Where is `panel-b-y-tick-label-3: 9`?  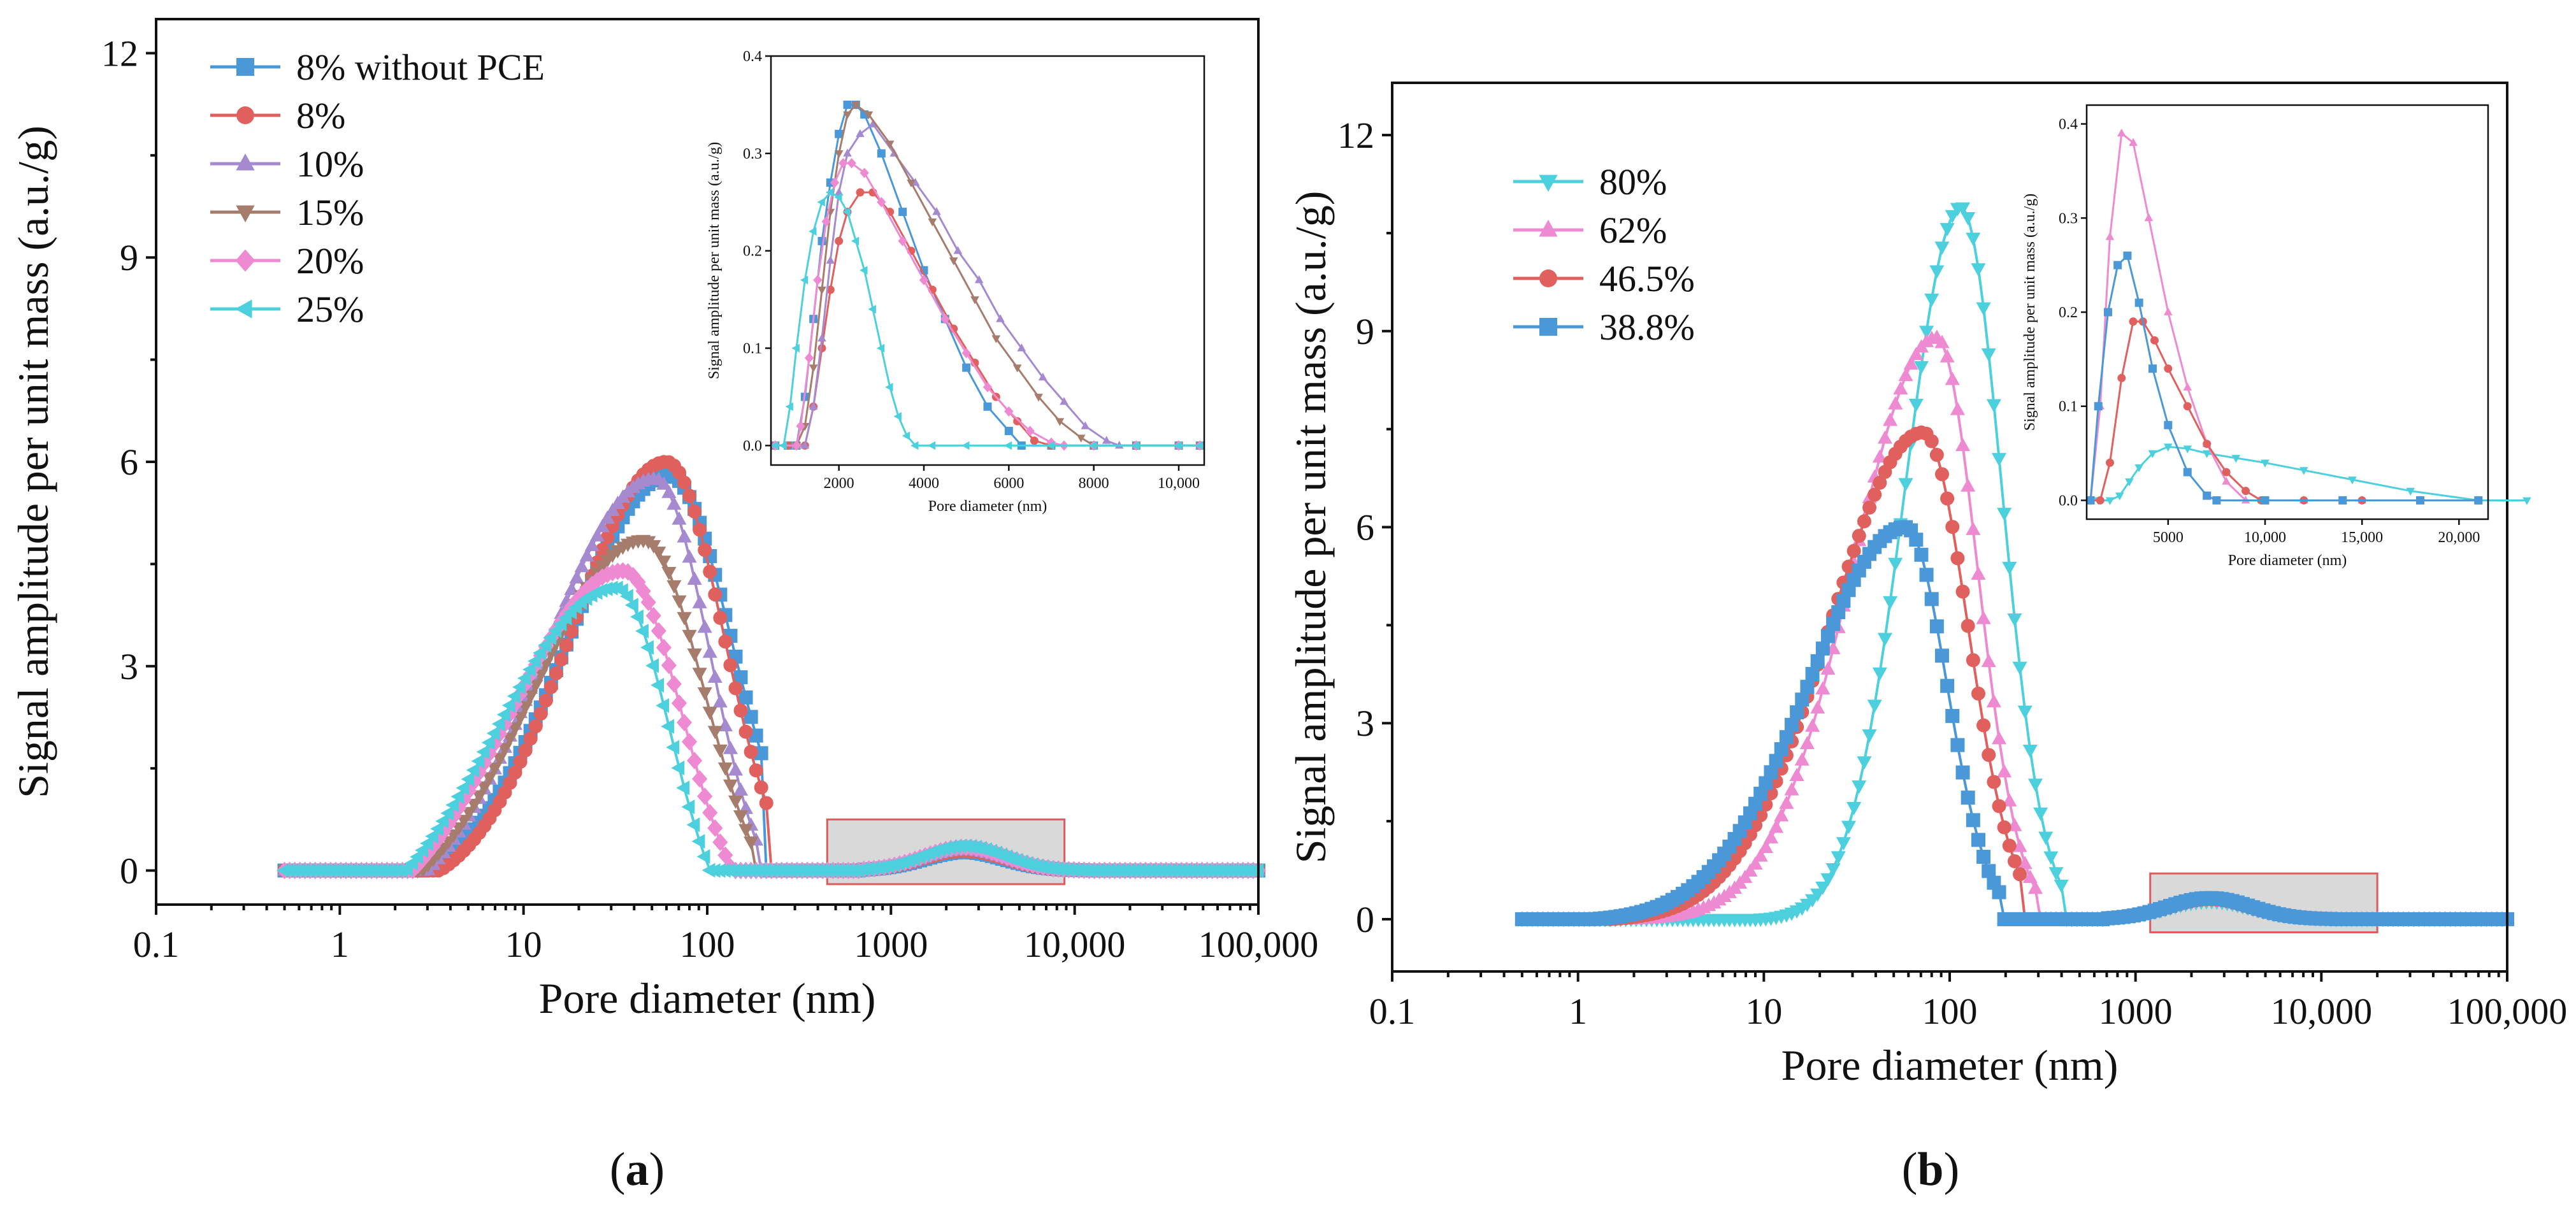
panel-b-y-tick-label-3: 9 is located at coordinates (1365, 331).